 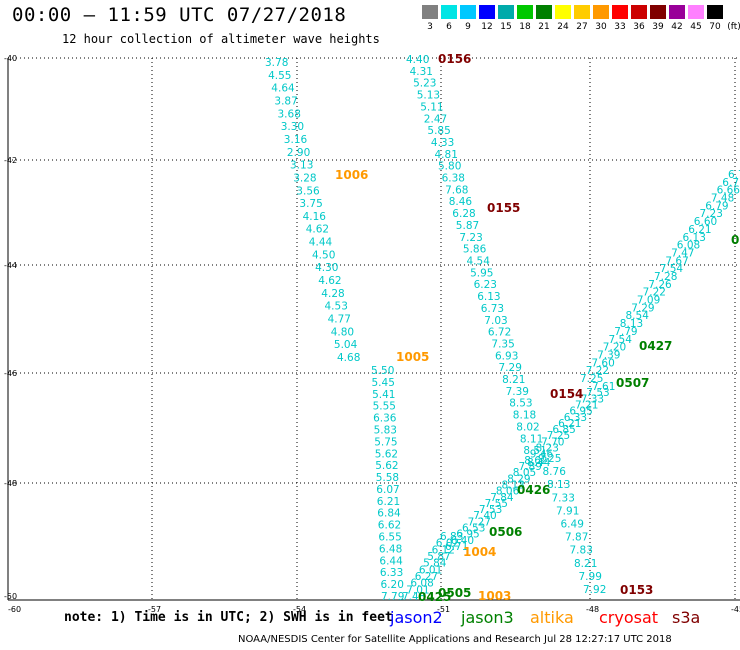 What do you see at coordinates (555, 472) in the screenshot?
I see `track-0154-value: 8.76` at bounding box center [555, 472].